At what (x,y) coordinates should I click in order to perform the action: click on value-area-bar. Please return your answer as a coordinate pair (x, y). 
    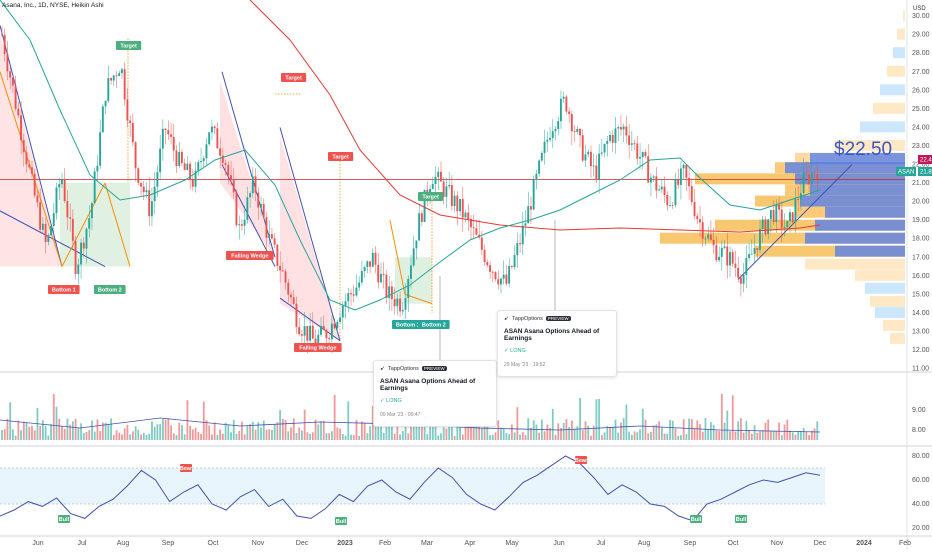
    Looking at the image, I should click on (857, 190).